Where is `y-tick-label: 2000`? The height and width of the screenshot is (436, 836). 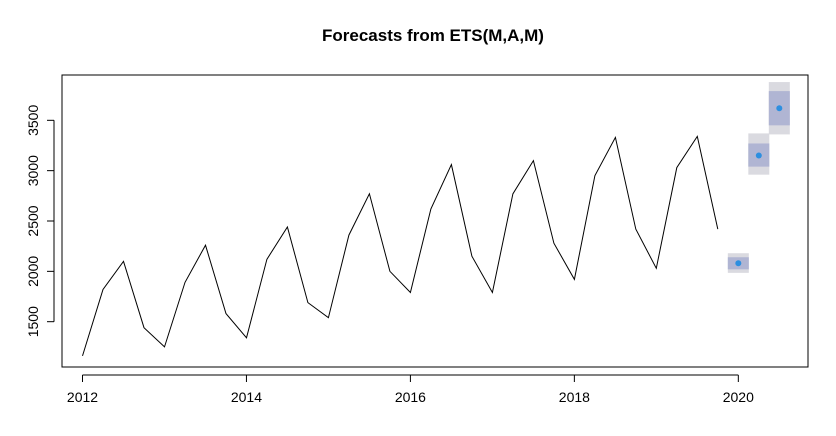
y-tick-label: 2000 is located at coordinates (33, 271).